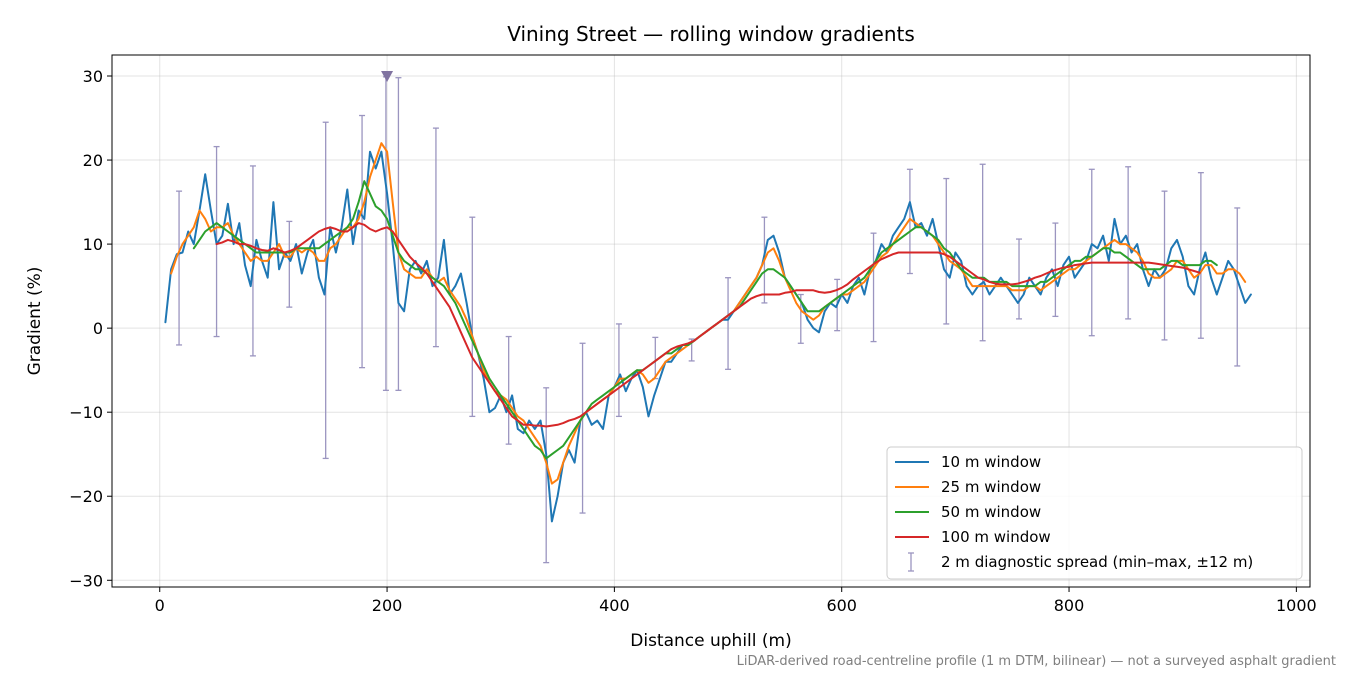 The height and width of the screenshot is (675, 1350). Describe the element at coordinates (98, 328) in the screenshot. I see `y-tick-label: 0` at that location.